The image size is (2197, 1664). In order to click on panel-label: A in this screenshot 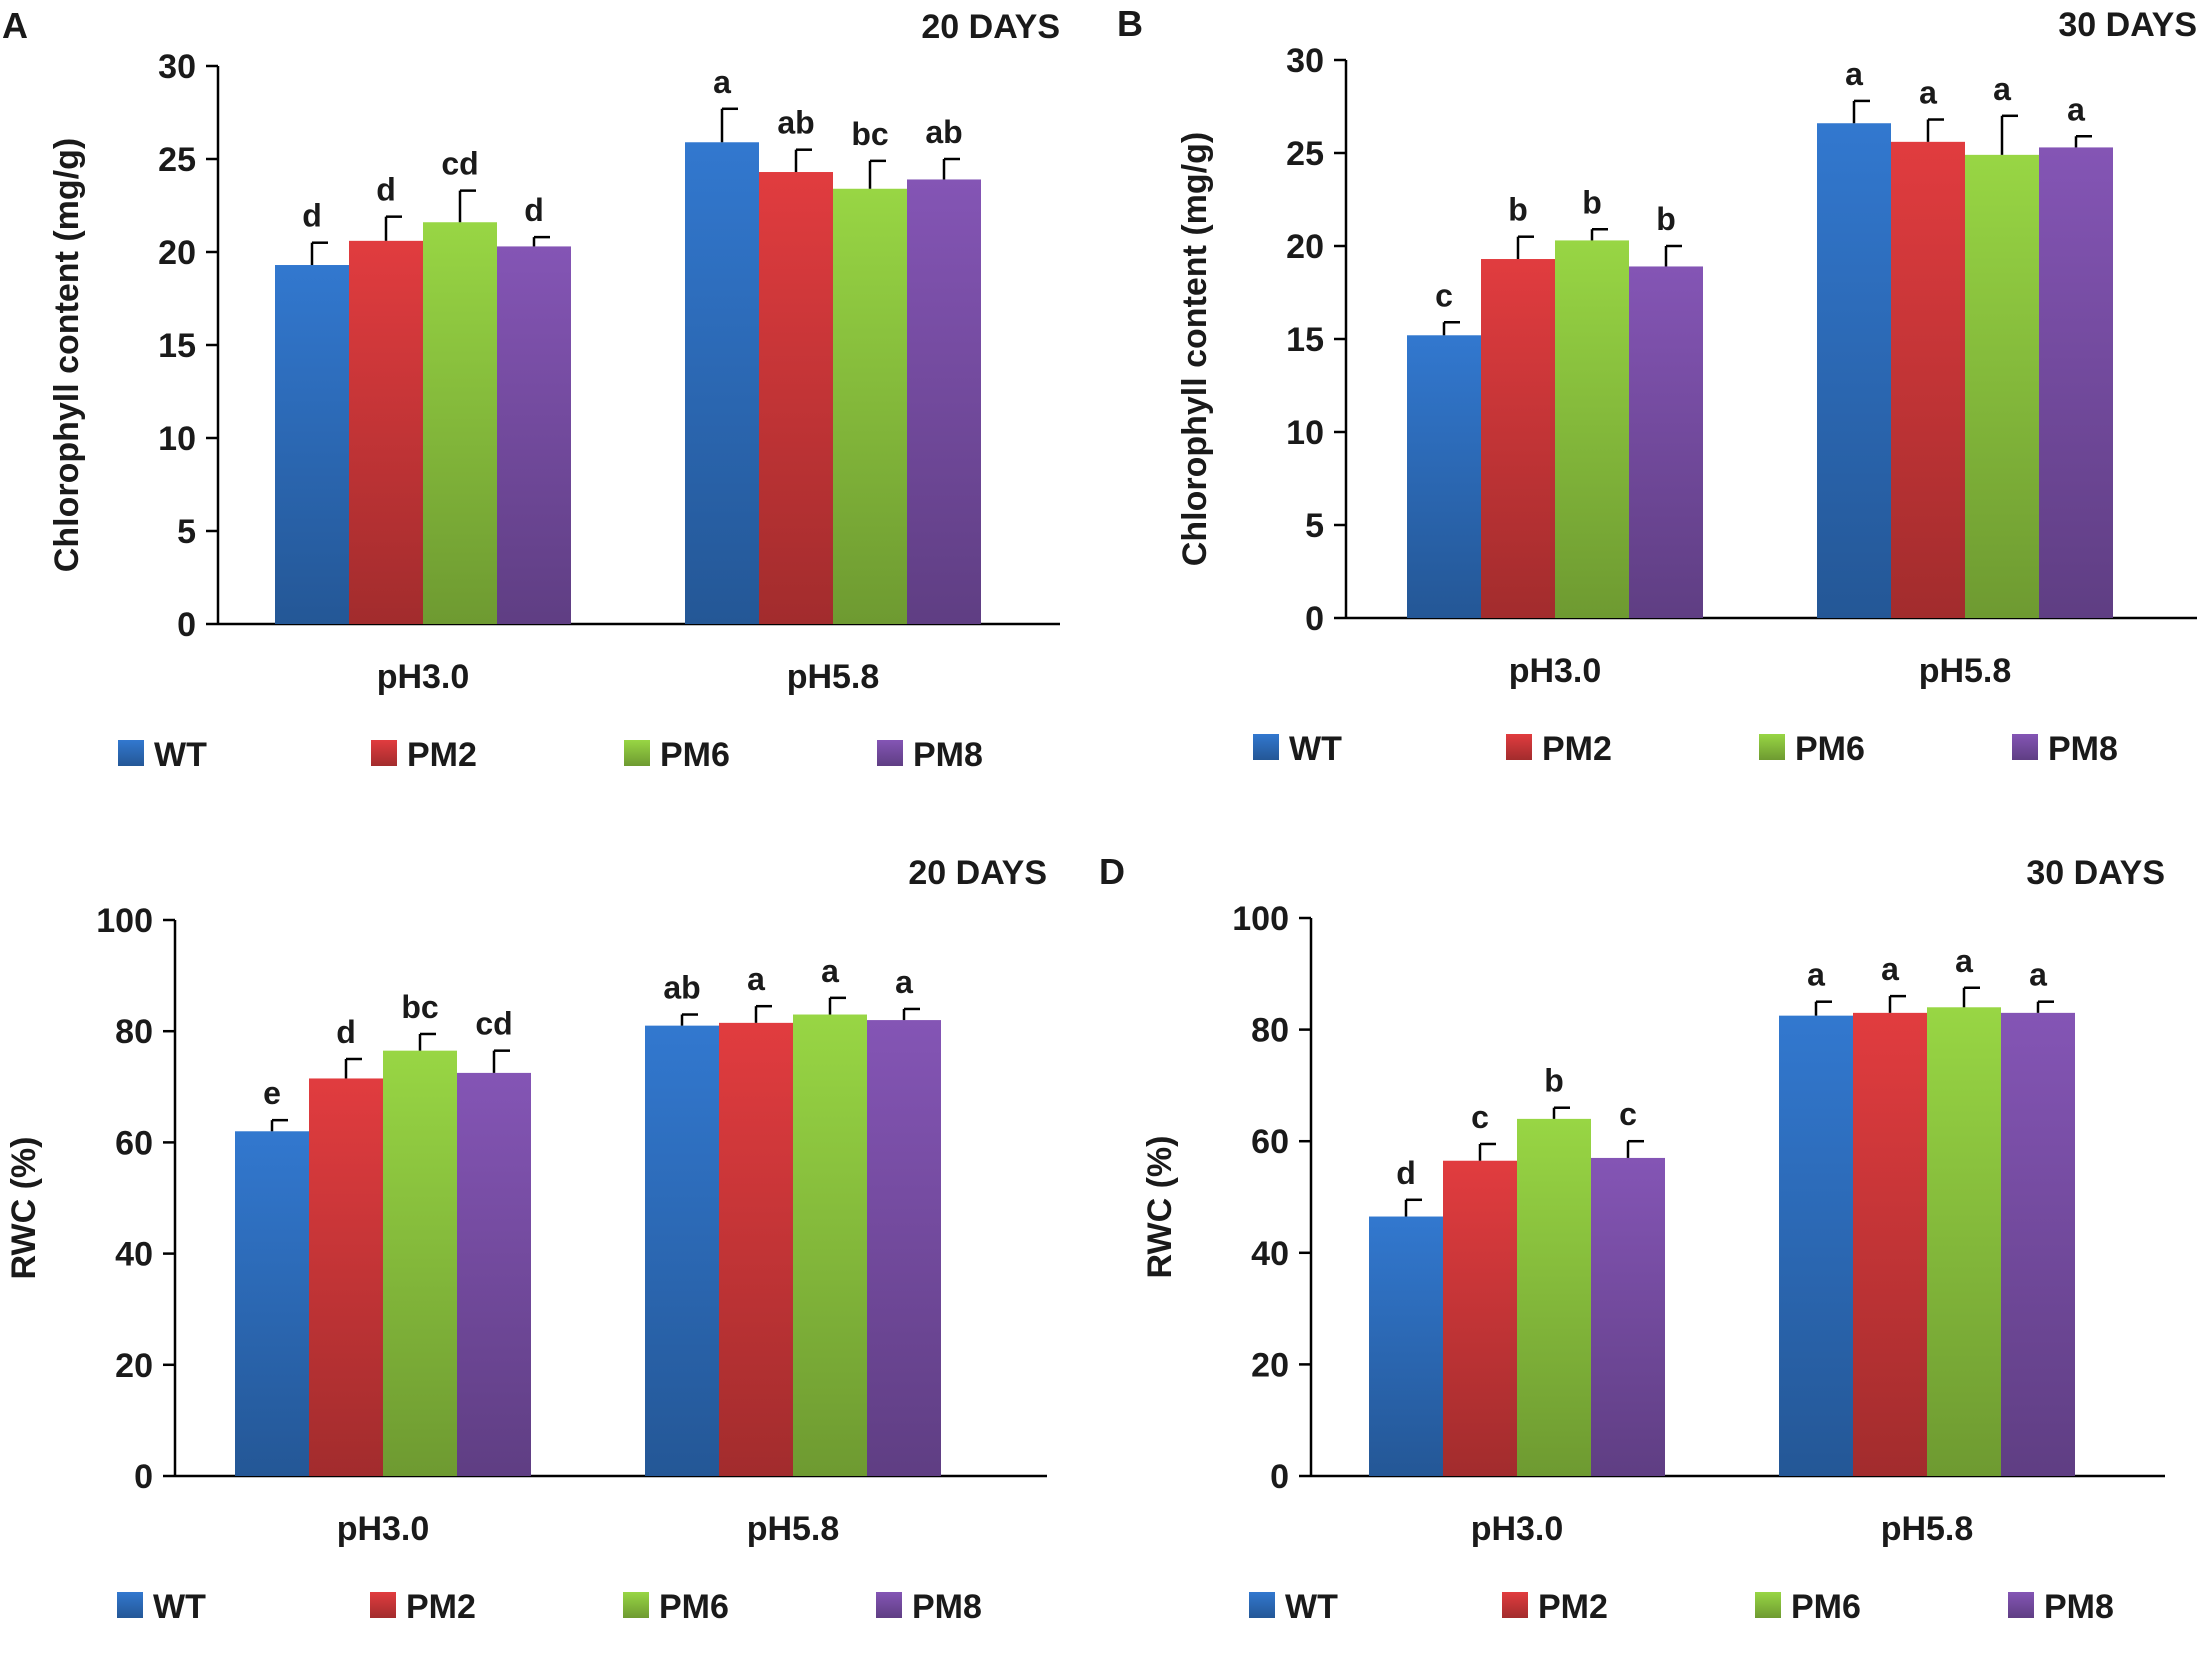, I will do `click(15, 25)`.